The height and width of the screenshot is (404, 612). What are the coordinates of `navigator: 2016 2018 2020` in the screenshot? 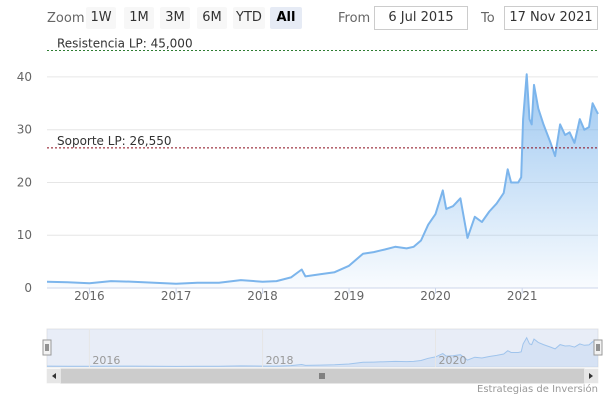 It's located at (322, 348).